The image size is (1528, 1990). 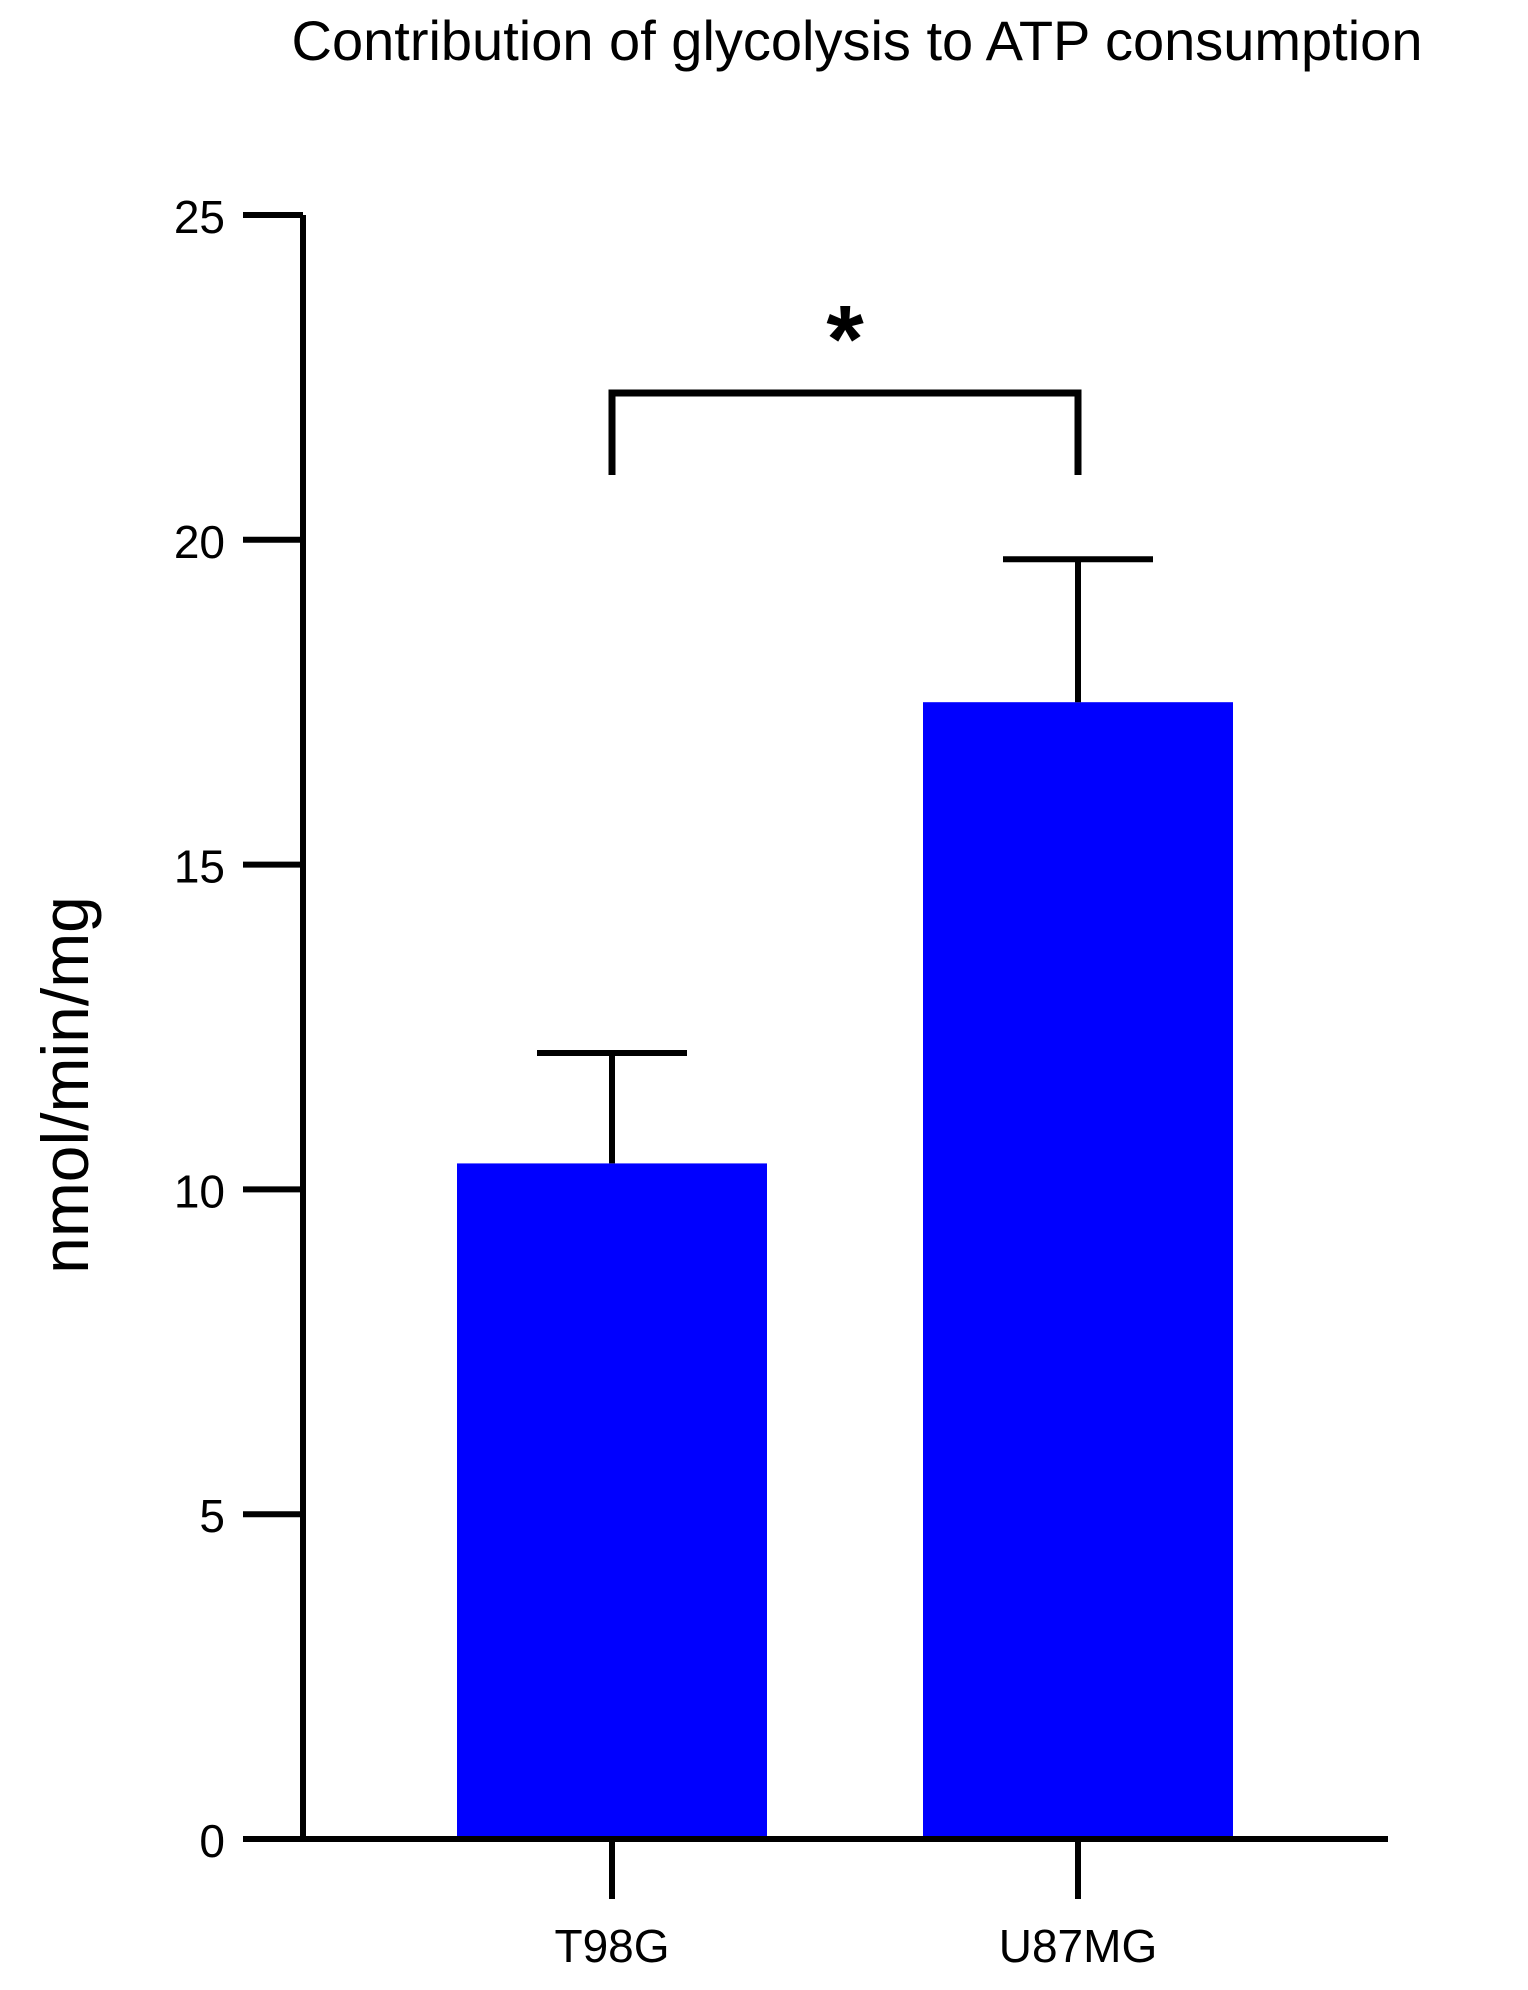 What do you see at coordinates (65, 1085) in the screenshot?
I see `y-axis-label: nmol/min/mg` at bounding box center [65, 1085].